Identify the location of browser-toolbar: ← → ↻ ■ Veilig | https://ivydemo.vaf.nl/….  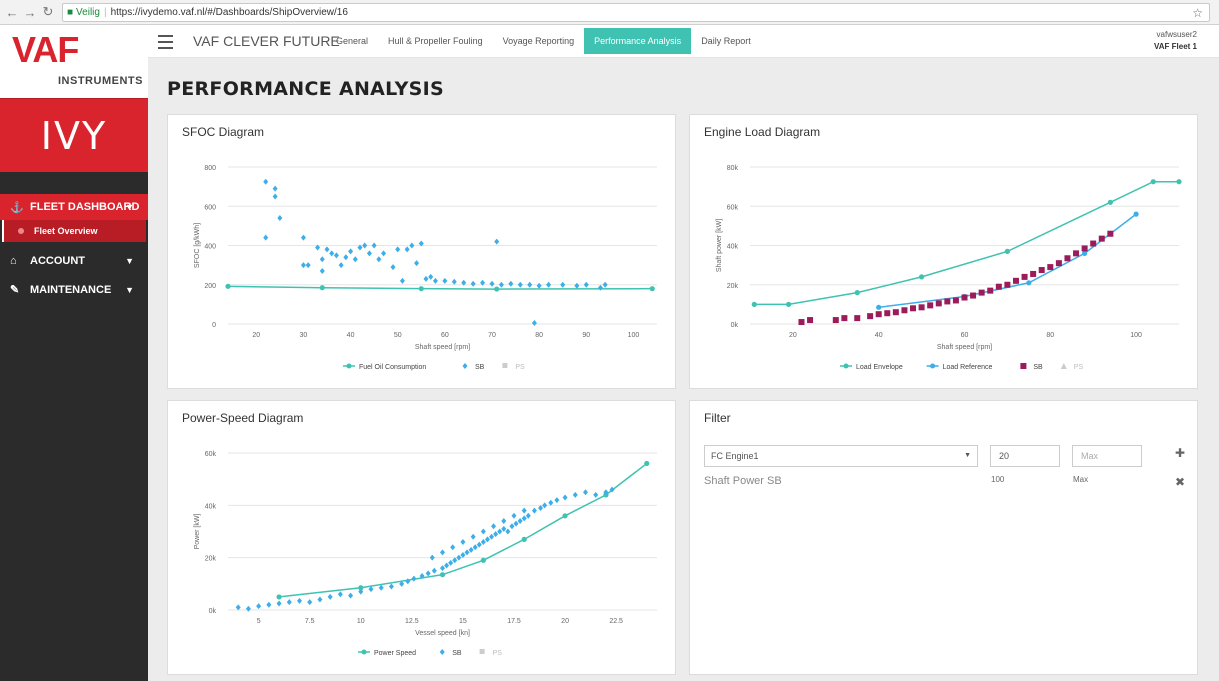
(609, 12).